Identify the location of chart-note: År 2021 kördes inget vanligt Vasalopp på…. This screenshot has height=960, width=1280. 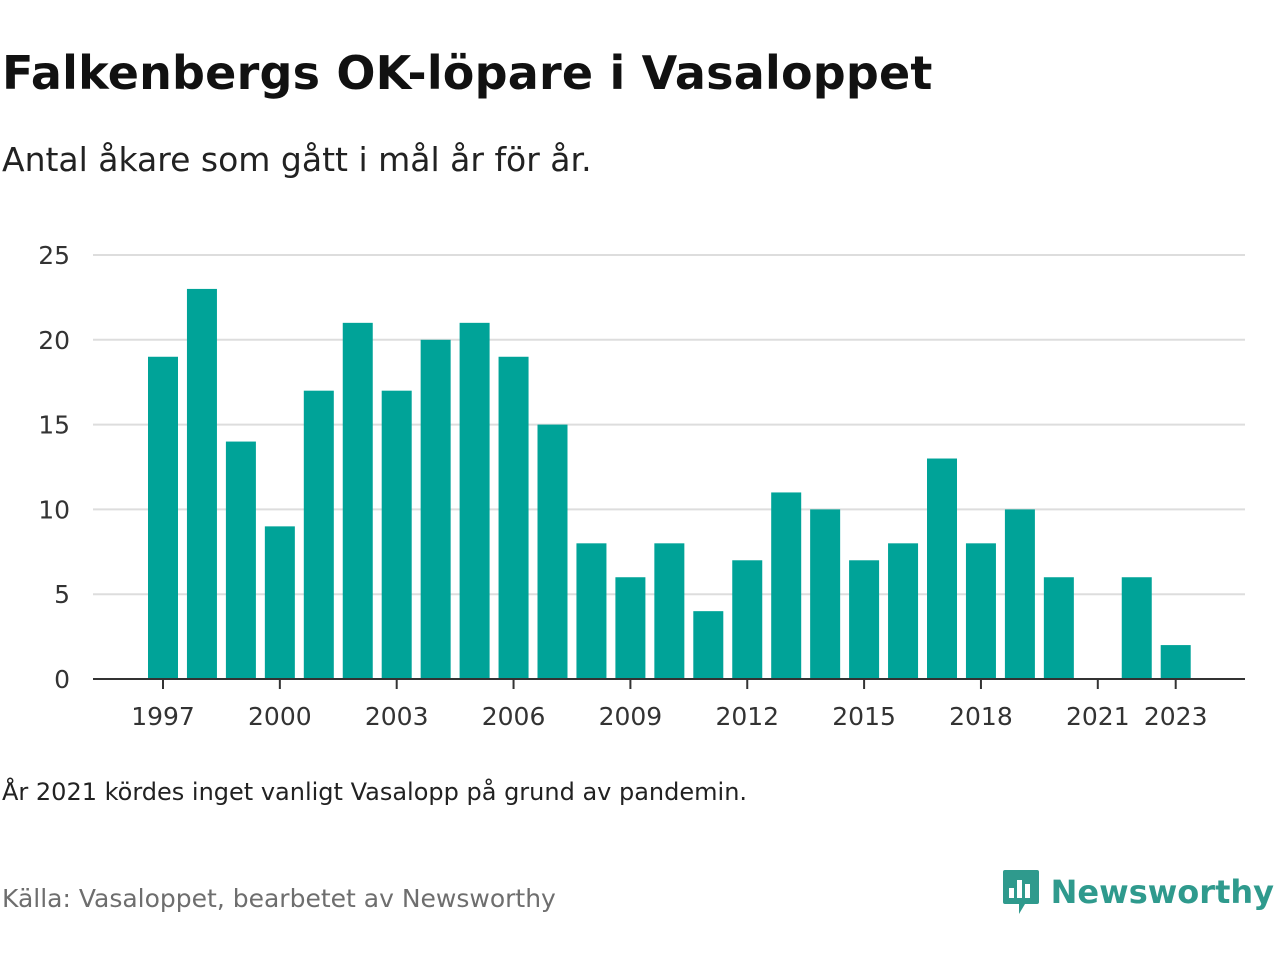
(375, 792).